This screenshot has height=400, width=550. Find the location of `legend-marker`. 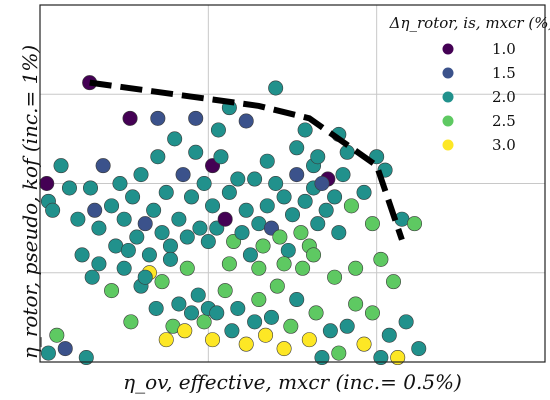

legend-marker is located at coordinates (448, 145).